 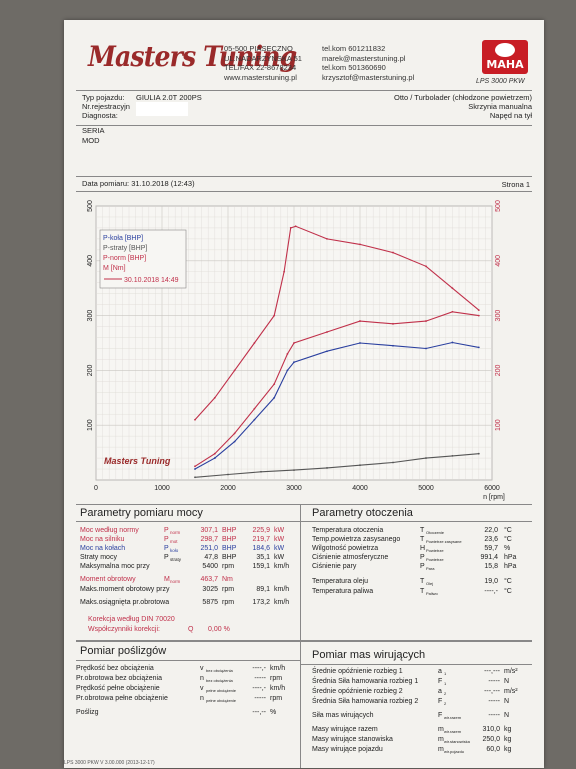 What do you see at coordinates (463, 97) in the screenshot?
I see `engine-type: Otto / Turbolader (chłodzone powietrzem)` at bounding box center [463, 97].